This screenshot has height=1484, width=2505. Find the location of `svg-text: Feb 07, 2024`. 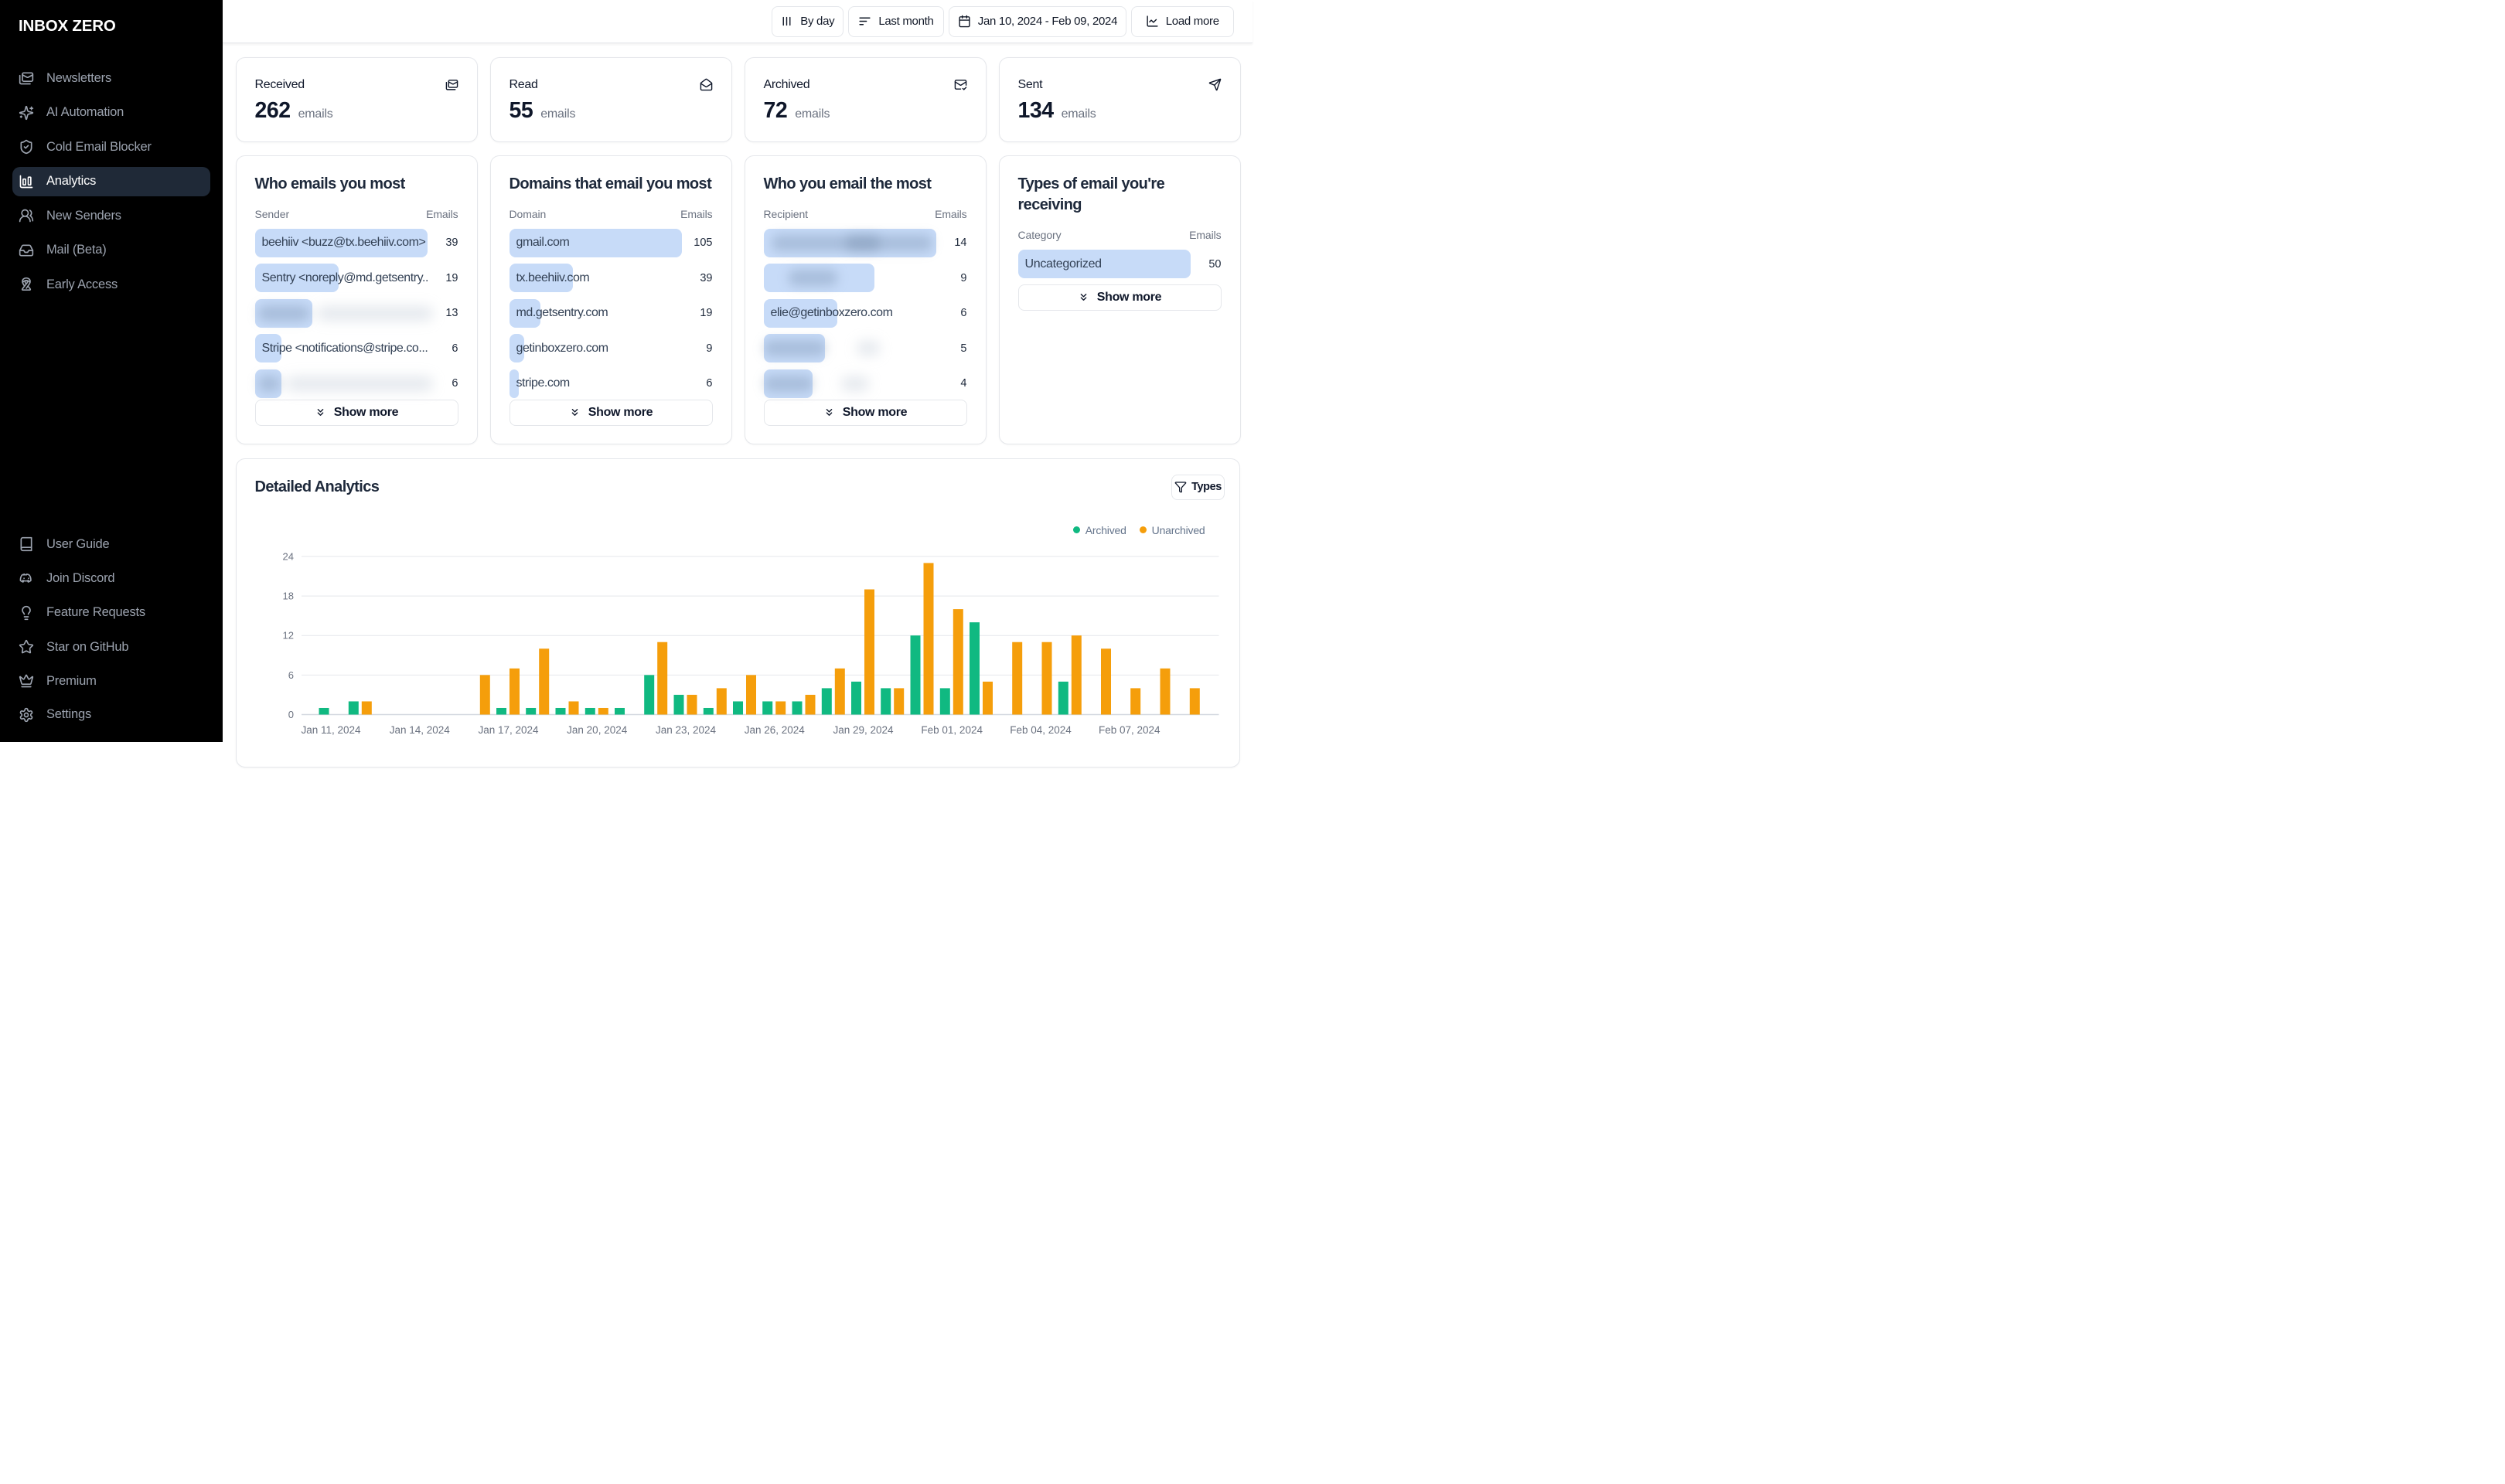

svg-text: Feb 07, 2024 is located at coordinates (1129, 730).